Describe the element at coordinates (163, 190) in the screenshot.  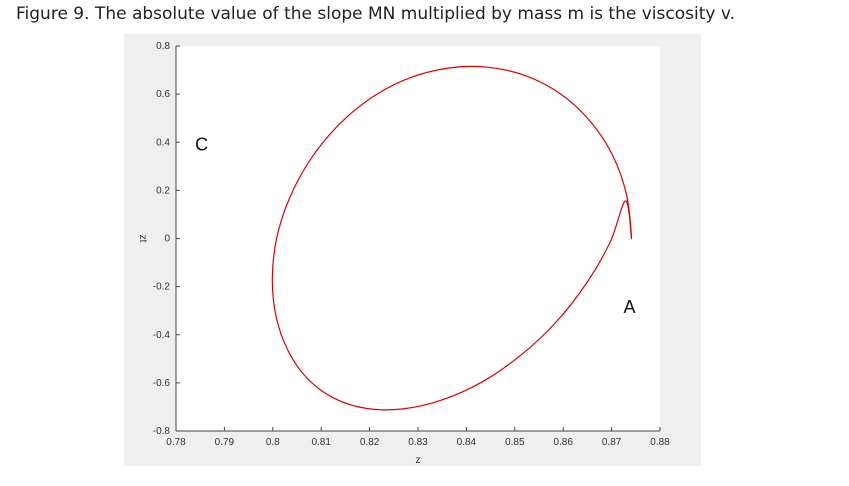
I see `y-tick-label: 0.2` at that location.